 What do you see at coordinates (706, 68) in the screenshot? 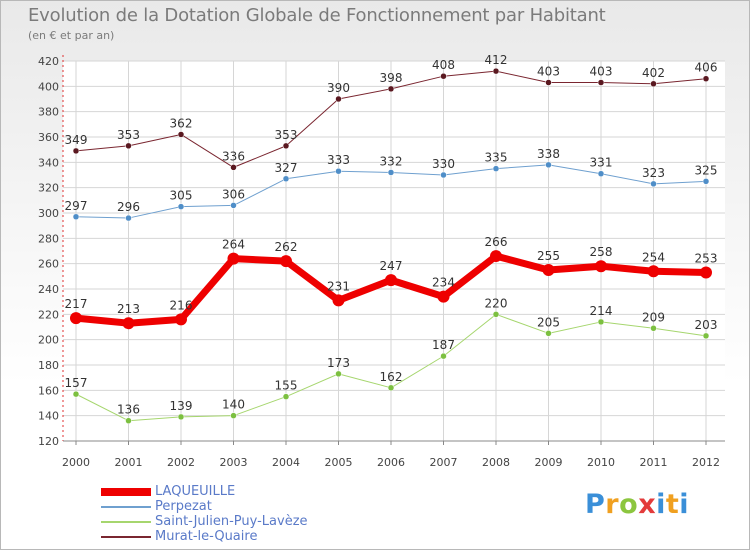
I see `data-label: 406` at bounding box center [706, 68].